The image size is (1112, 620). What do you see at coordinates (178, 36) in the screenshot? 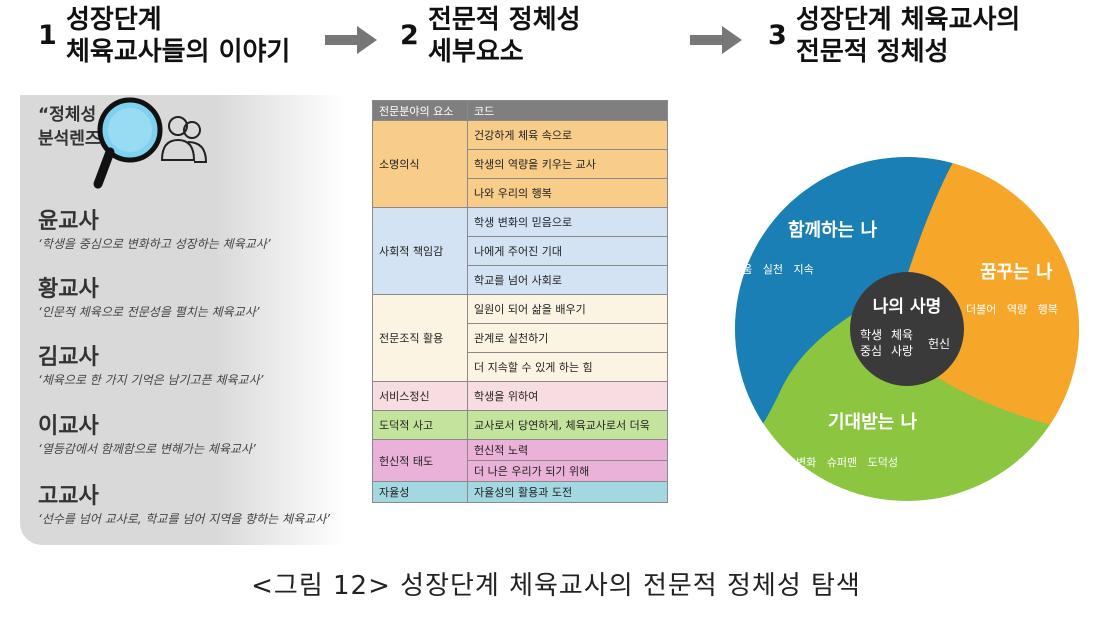
I see `step-1-title: 성장단계 체육교사들의 이야기` at bounding box center [178, 36].